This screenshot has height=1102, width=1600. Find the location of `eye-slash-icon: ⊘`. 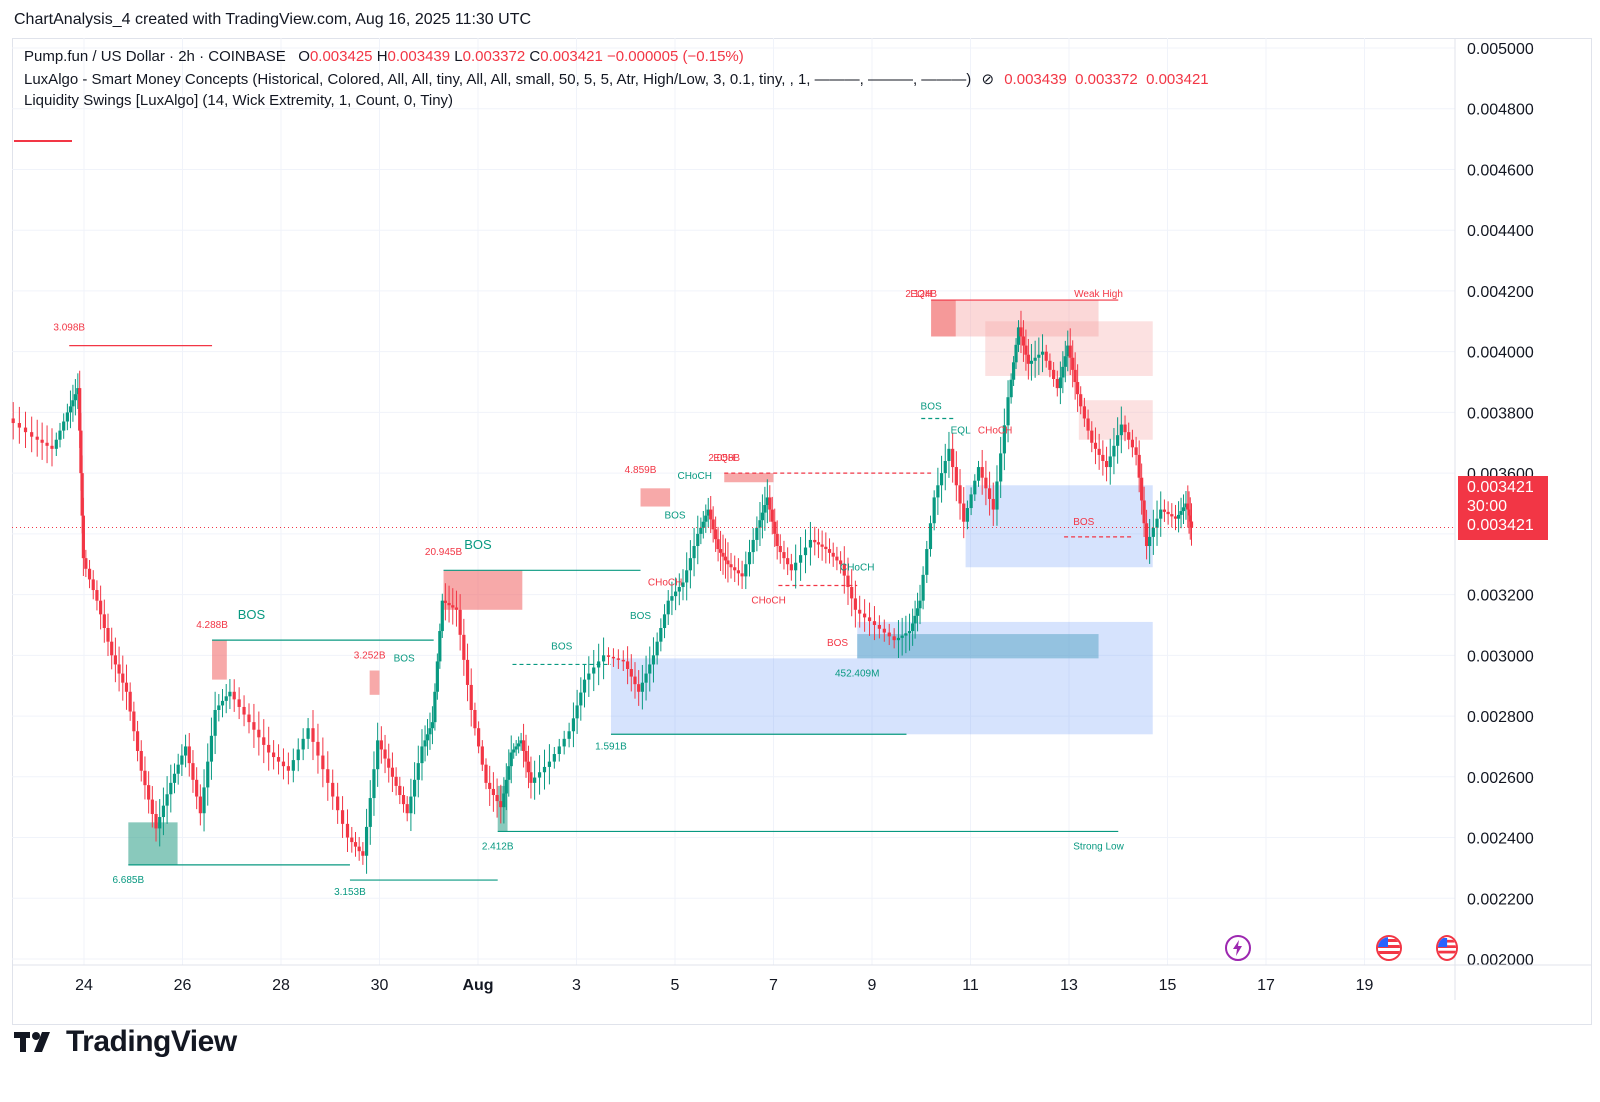

eye-slash-icon: ⊘ is located at coordinates (988, 79).